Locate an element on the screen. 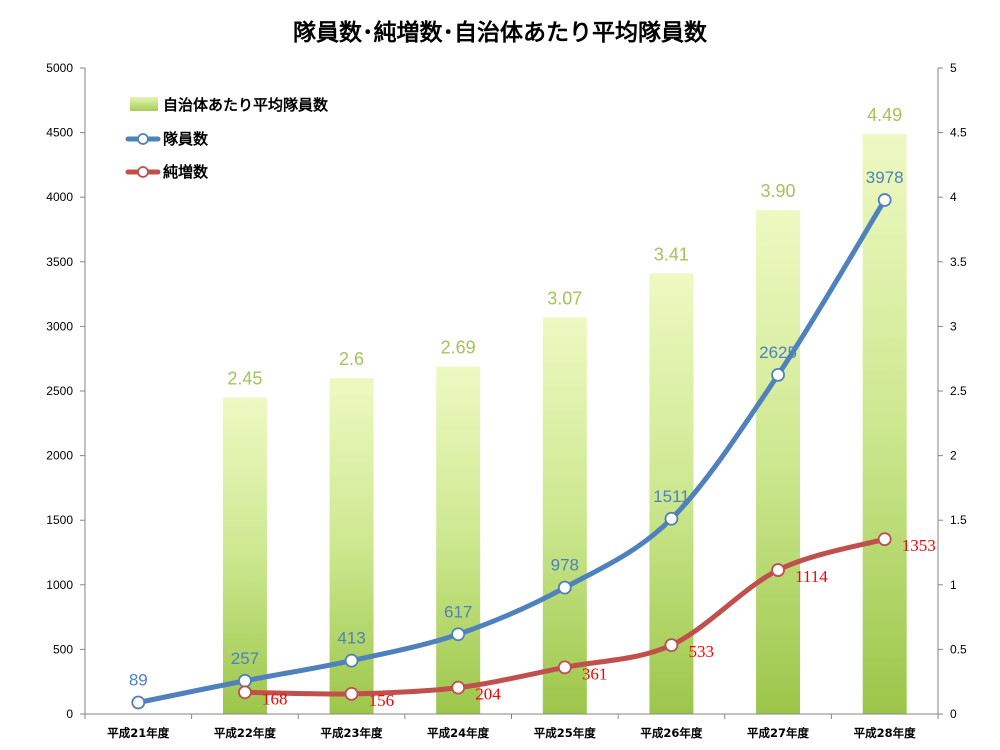 This screenshot has width=1000, height=750. y-right-tick-label: 2.5 is located at coordinates (958, 391).